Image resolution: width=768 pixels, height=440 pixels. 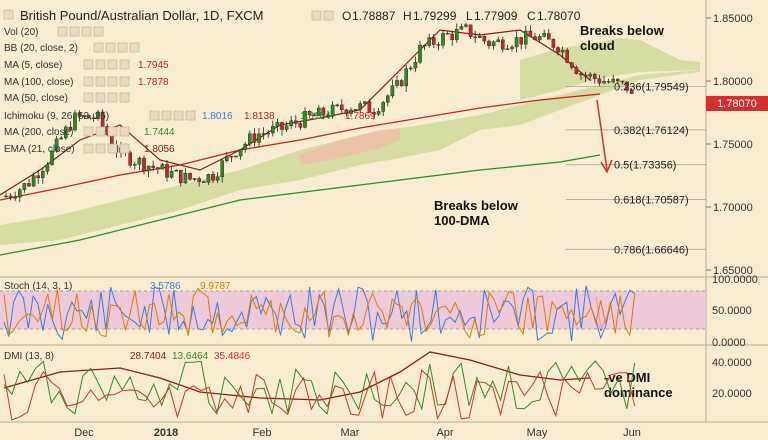 What do you see at coordinates (651, 88) in the screenshot?
I see `fib-label: 0.236(1.79549)` at bounding box center [651, 88].